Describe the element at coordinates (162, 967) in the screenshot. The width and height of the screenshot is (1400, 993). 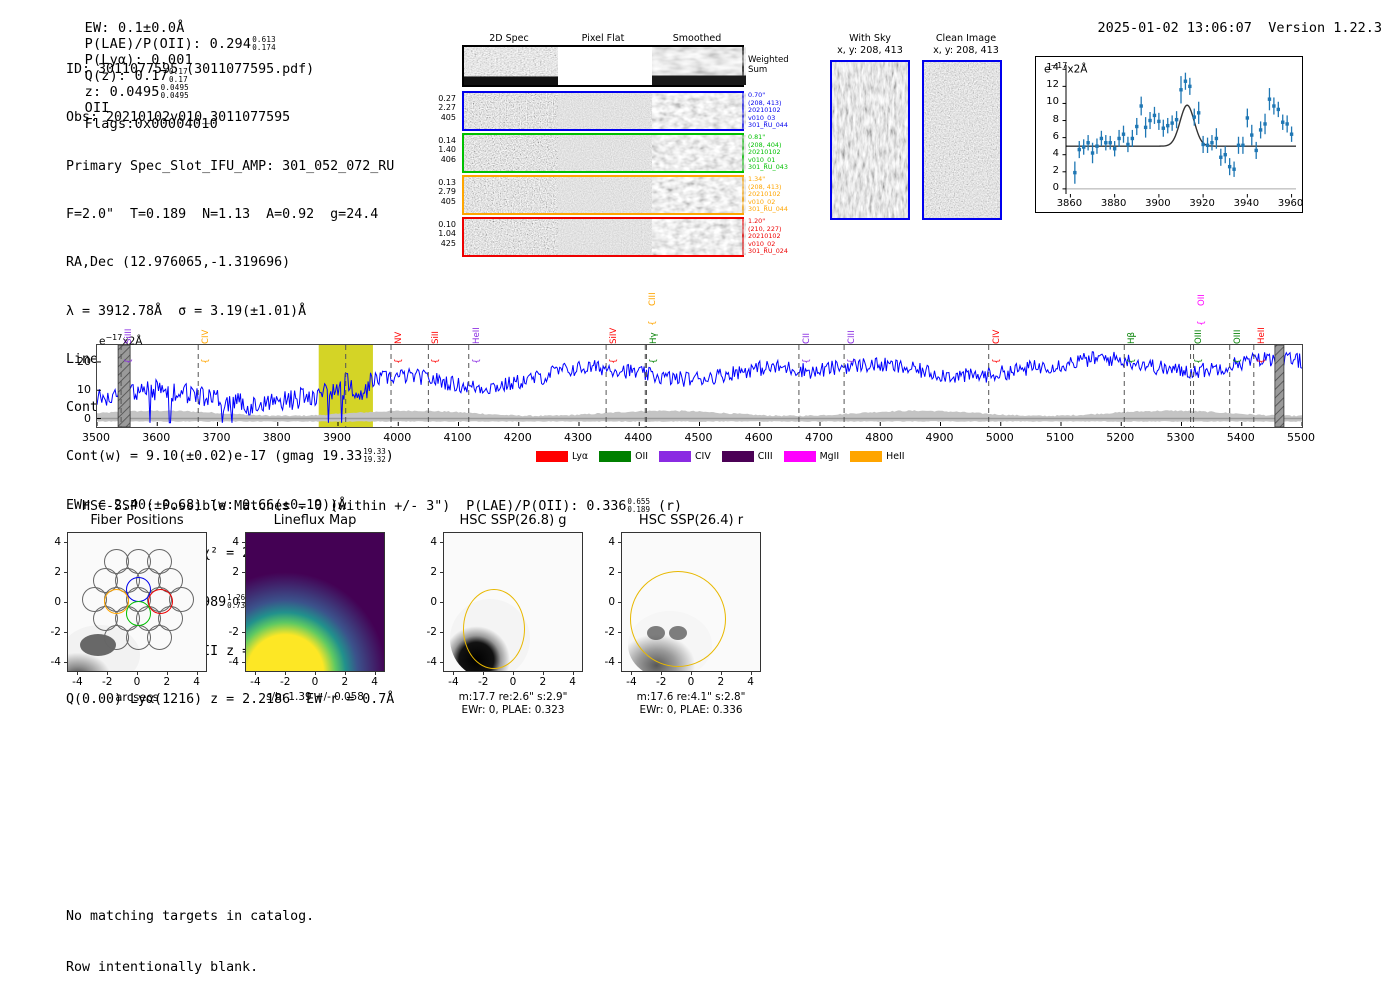
I see `footer-line-2: Row intentionally blank.` at that location.